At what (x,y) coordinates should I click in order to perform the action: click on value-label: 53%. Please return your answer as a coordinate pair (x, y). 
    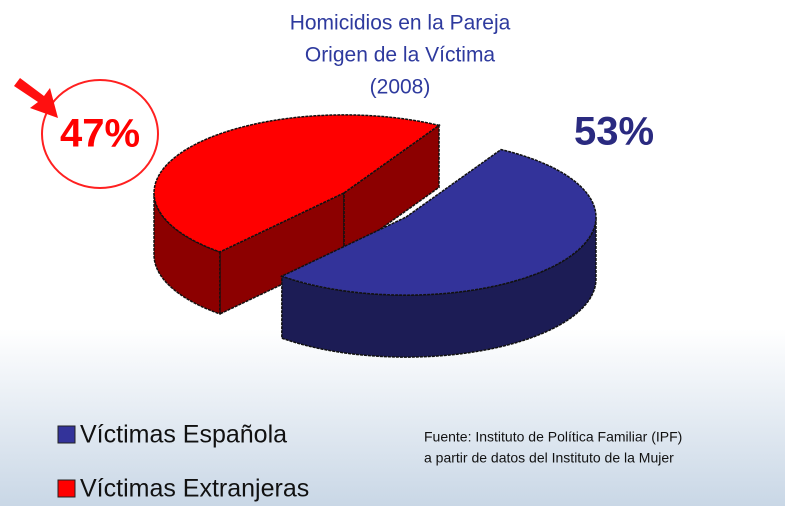
    Looking at the image, I should click on (614, 132).